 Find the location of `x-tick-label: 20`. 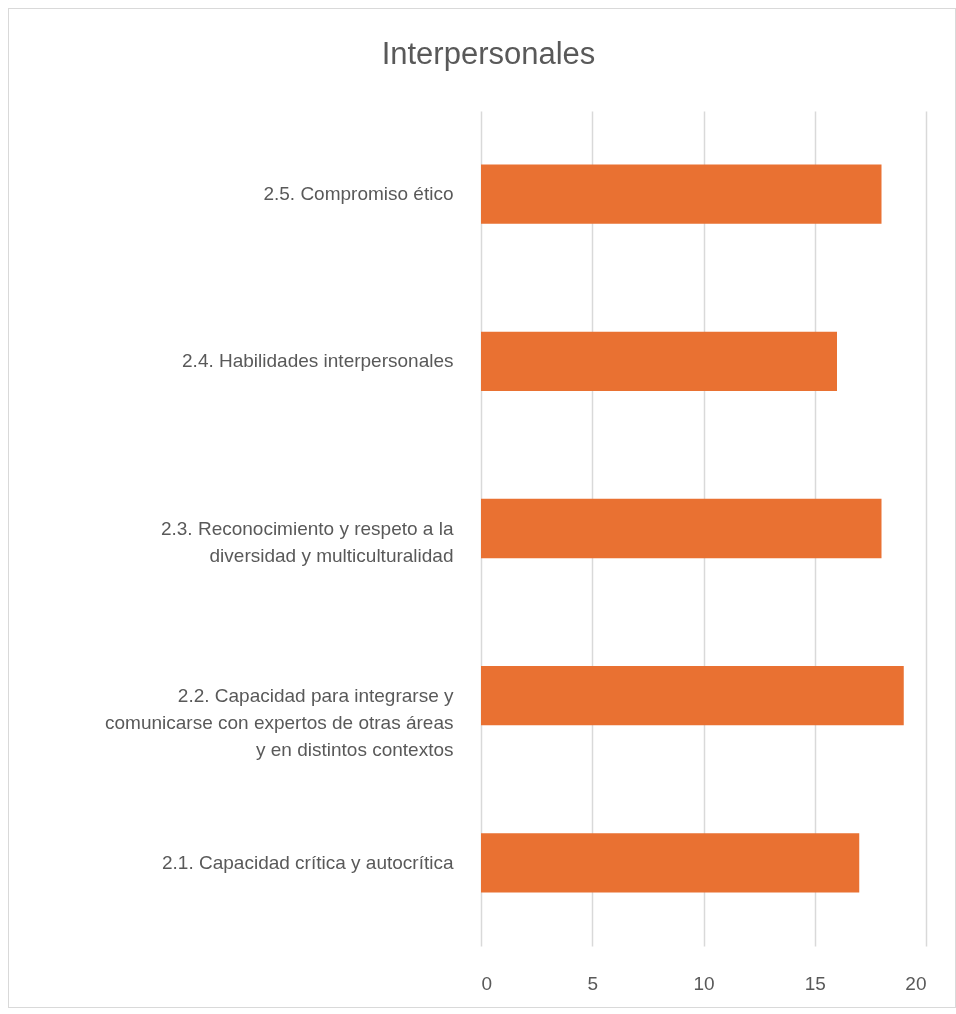

x-tick-label: 20 is located at coordinates (916, 983).